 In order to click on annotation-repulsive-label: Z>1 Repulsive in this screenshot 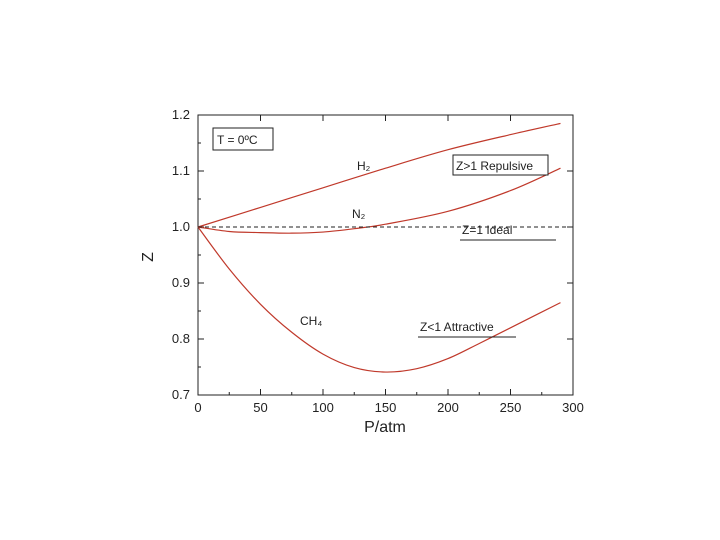, I will do `click(494, 166)`.